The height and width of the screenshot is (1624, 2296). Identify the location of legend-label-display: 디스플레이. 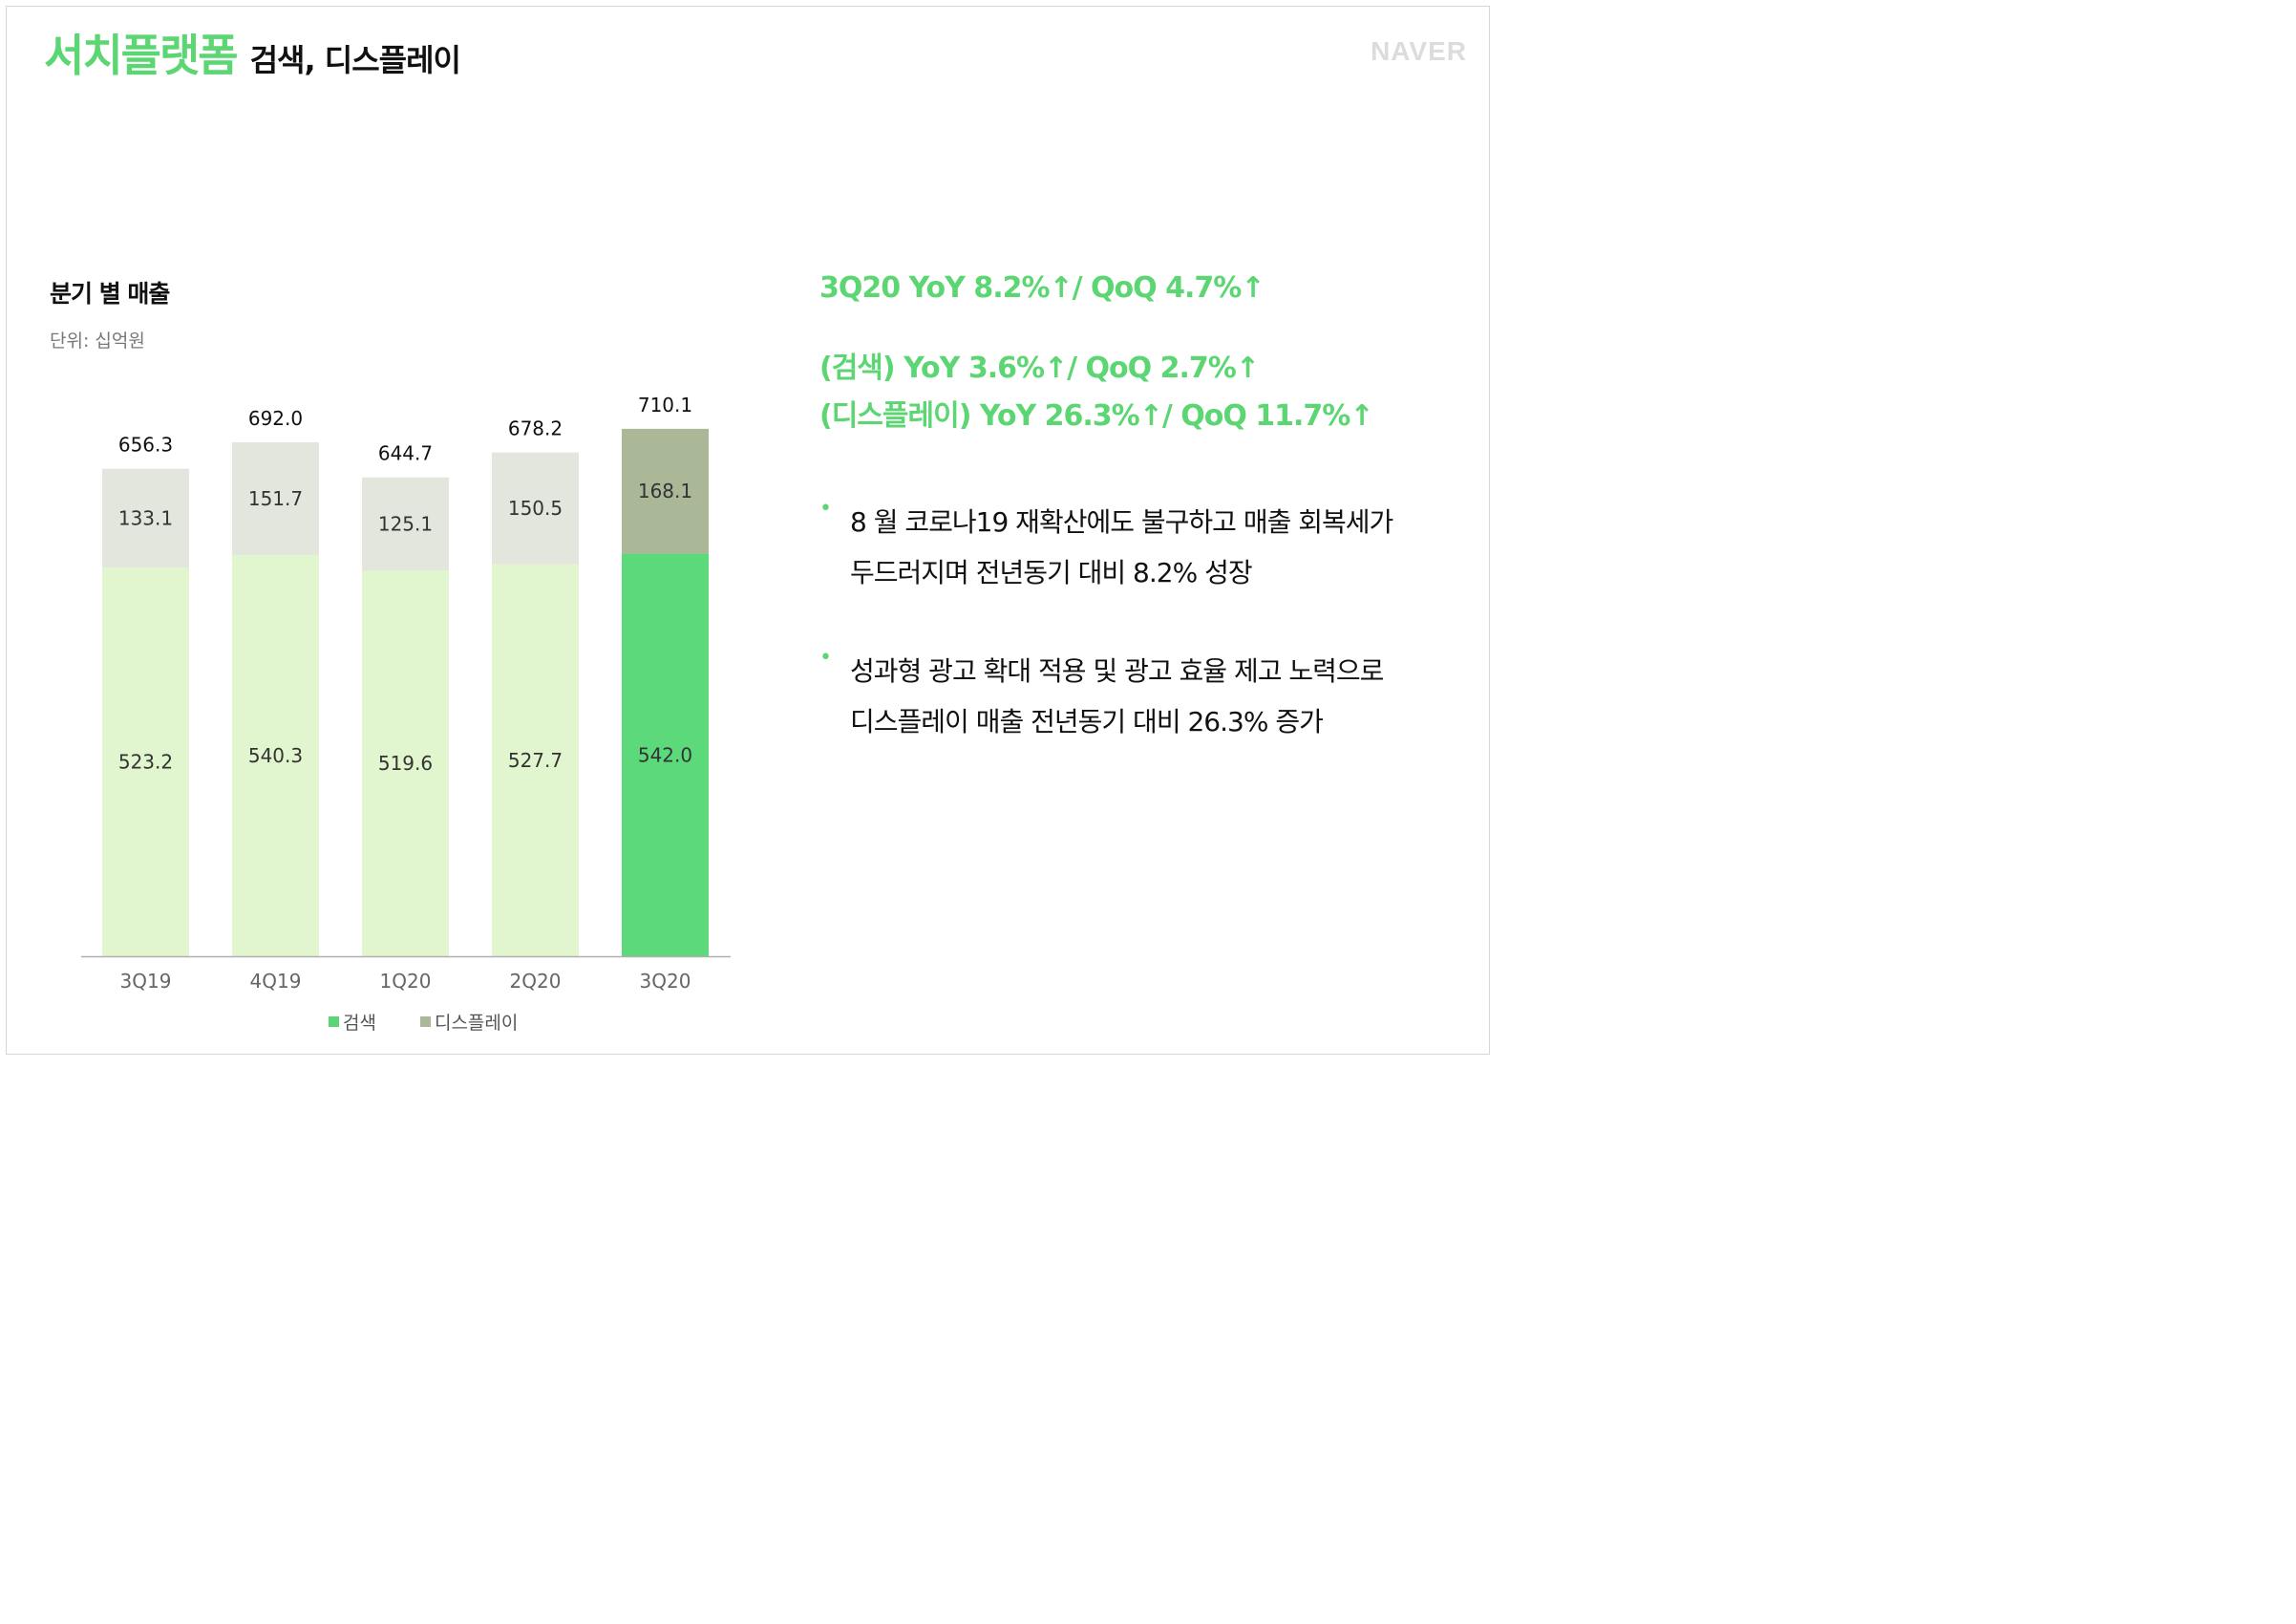
(476, 1024).